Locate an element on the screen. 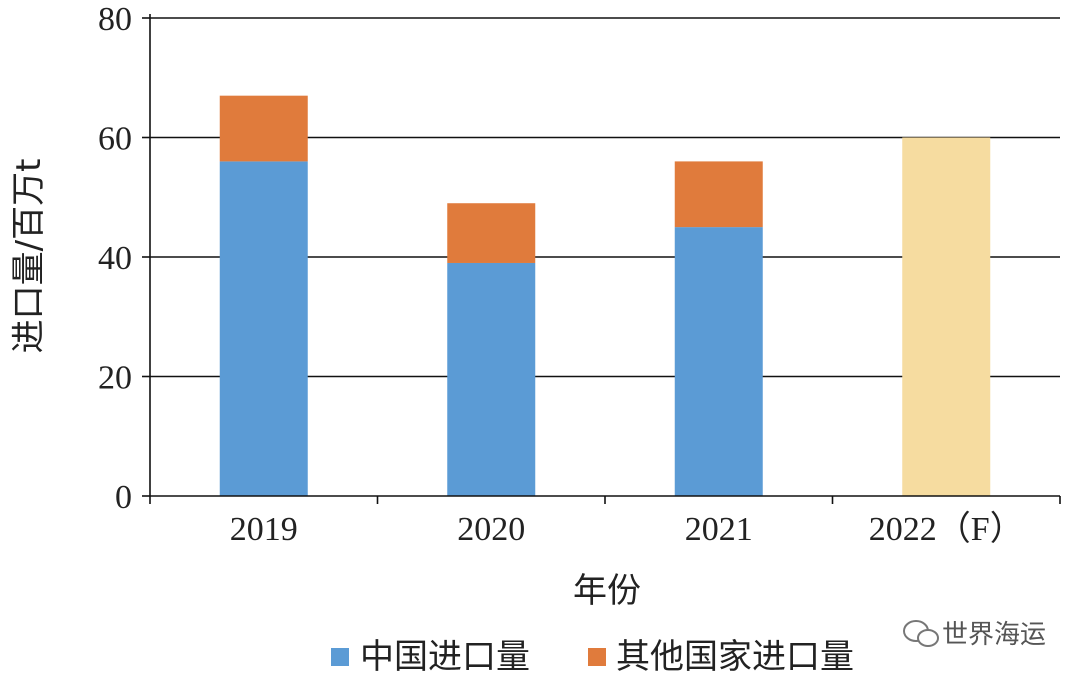 This screenshot has height=682, width=1080. y-tick-label: 80 is located at coordinates (115, 19).